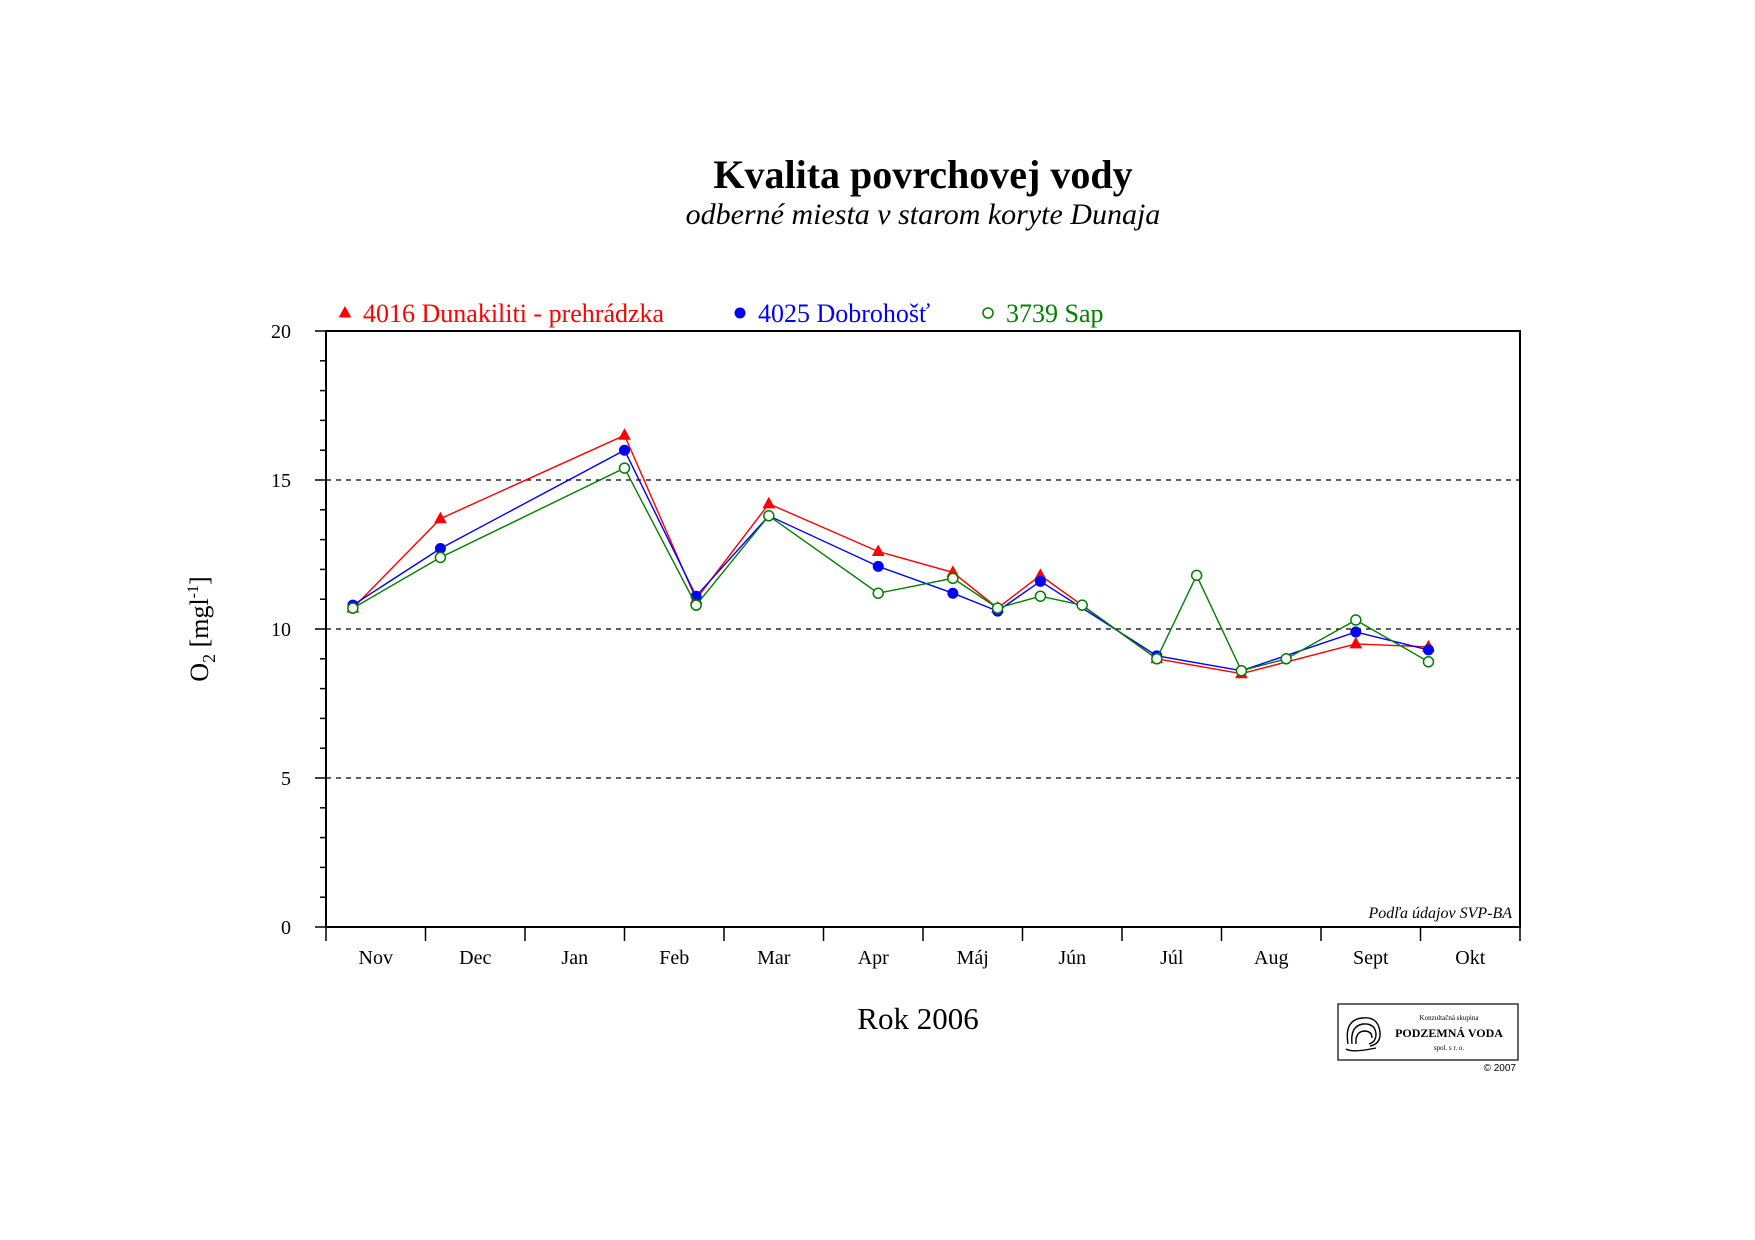  What do you see at coordinates (674, 958) in the screenshot?
I see `x-tick-label: Feb` at bounding box center [674, 958].